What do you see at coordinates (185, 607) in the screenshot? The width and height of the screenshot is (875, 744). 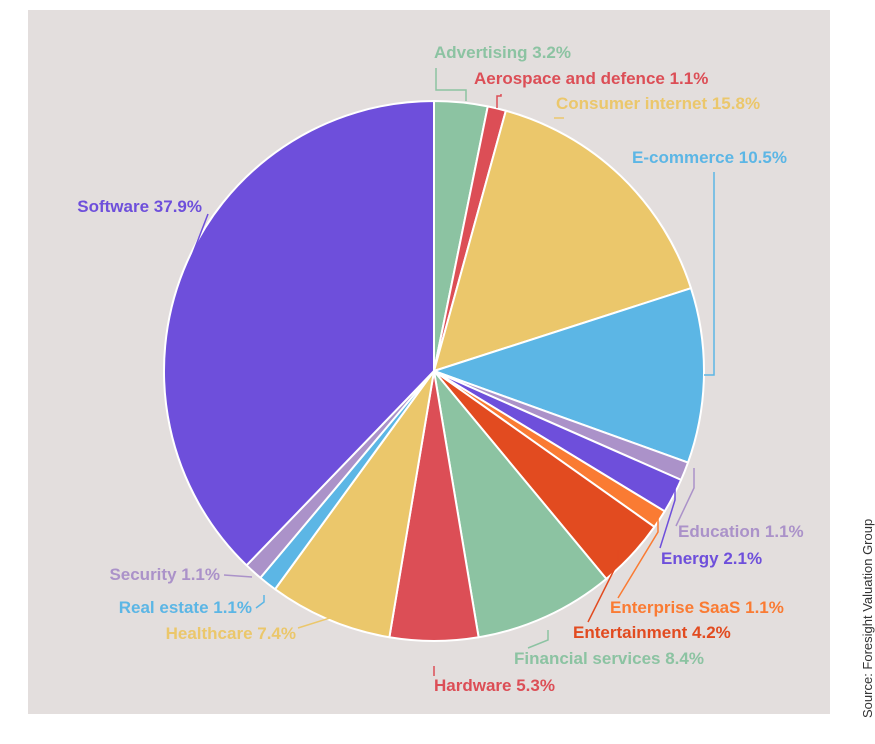 I see `slice-label-real-estate: Real estate 1.1%` at bounding box center [185, 607].